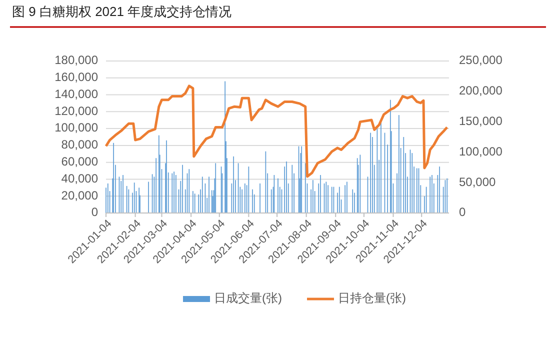 This screenshot has height=349, width=556. What do you see at coordinates (248, 298) in the screenshot?
I see `legend-label: 日成交量(张)` at bounding box center [248, 298].